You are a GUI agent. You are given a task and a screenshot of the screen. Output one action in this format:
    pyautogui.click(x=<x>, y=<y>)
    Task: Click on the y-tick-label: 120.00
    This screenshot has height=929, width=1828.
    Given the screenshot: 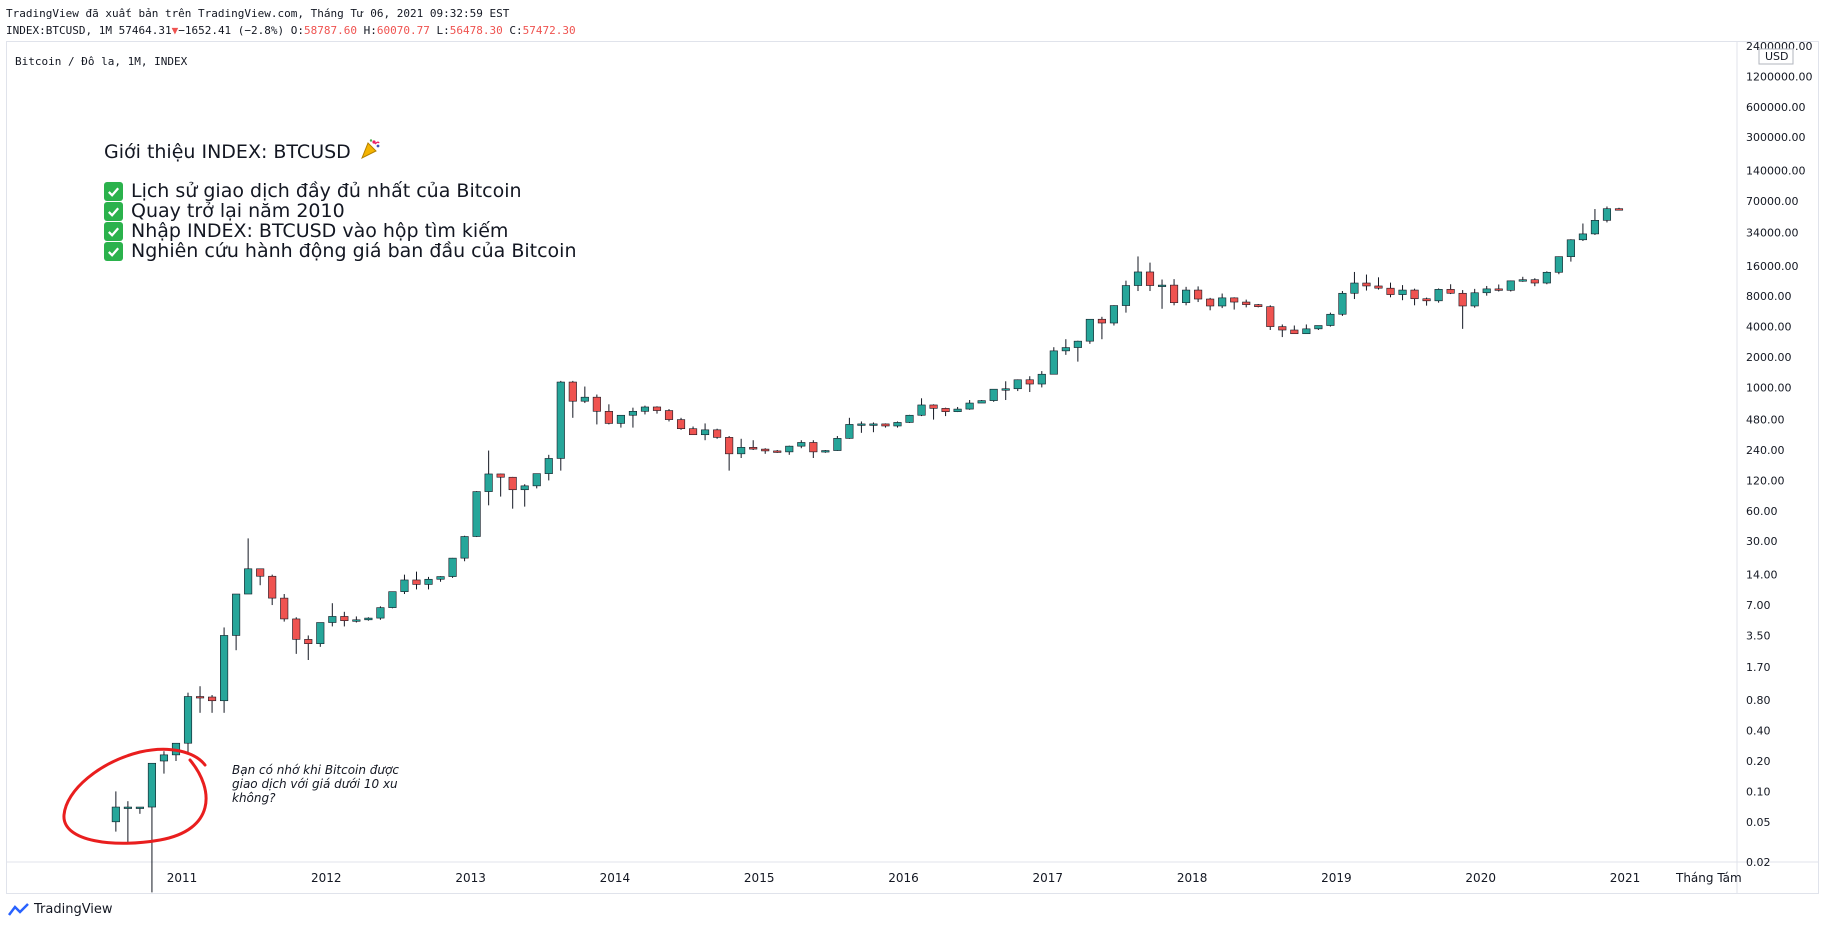 What is the action you would take?
    pyautogui.click(x=1765, y=480)
    